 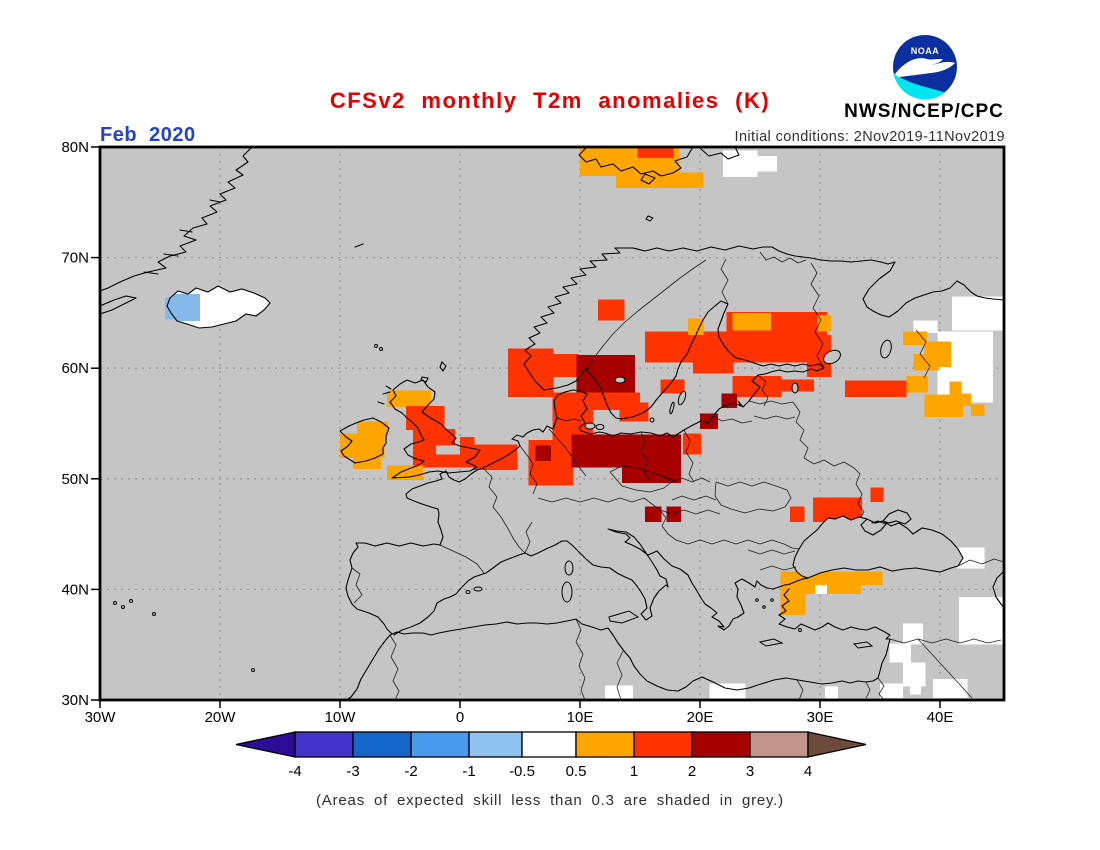 What do you see at coordinates (869, 137) in the screenshot?
I see `initial-conditions-label: Initial conditions: 2Nov2019-11Nov2019` at bounding box center [869, 137].